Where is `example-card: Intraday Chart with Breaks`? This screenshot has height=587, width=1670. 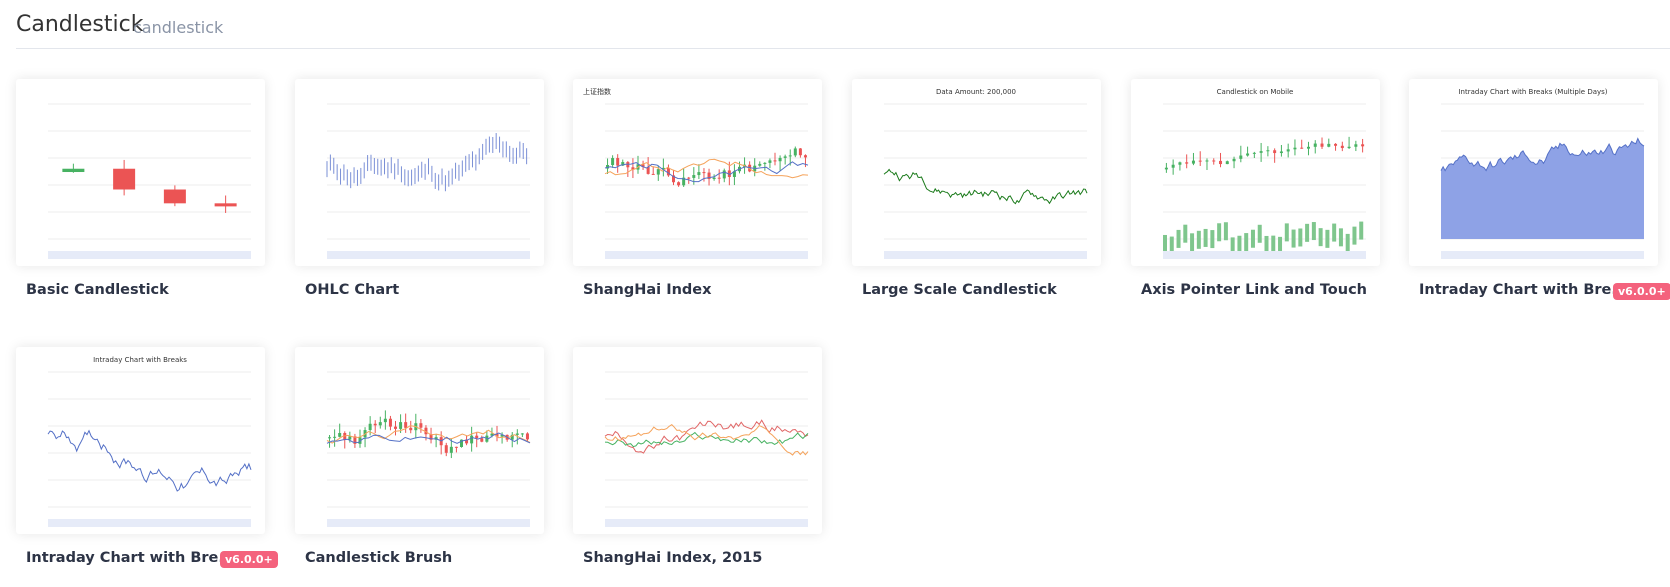
example-card: Intraday Chart with Breaks is located at coordinates (140, 440).